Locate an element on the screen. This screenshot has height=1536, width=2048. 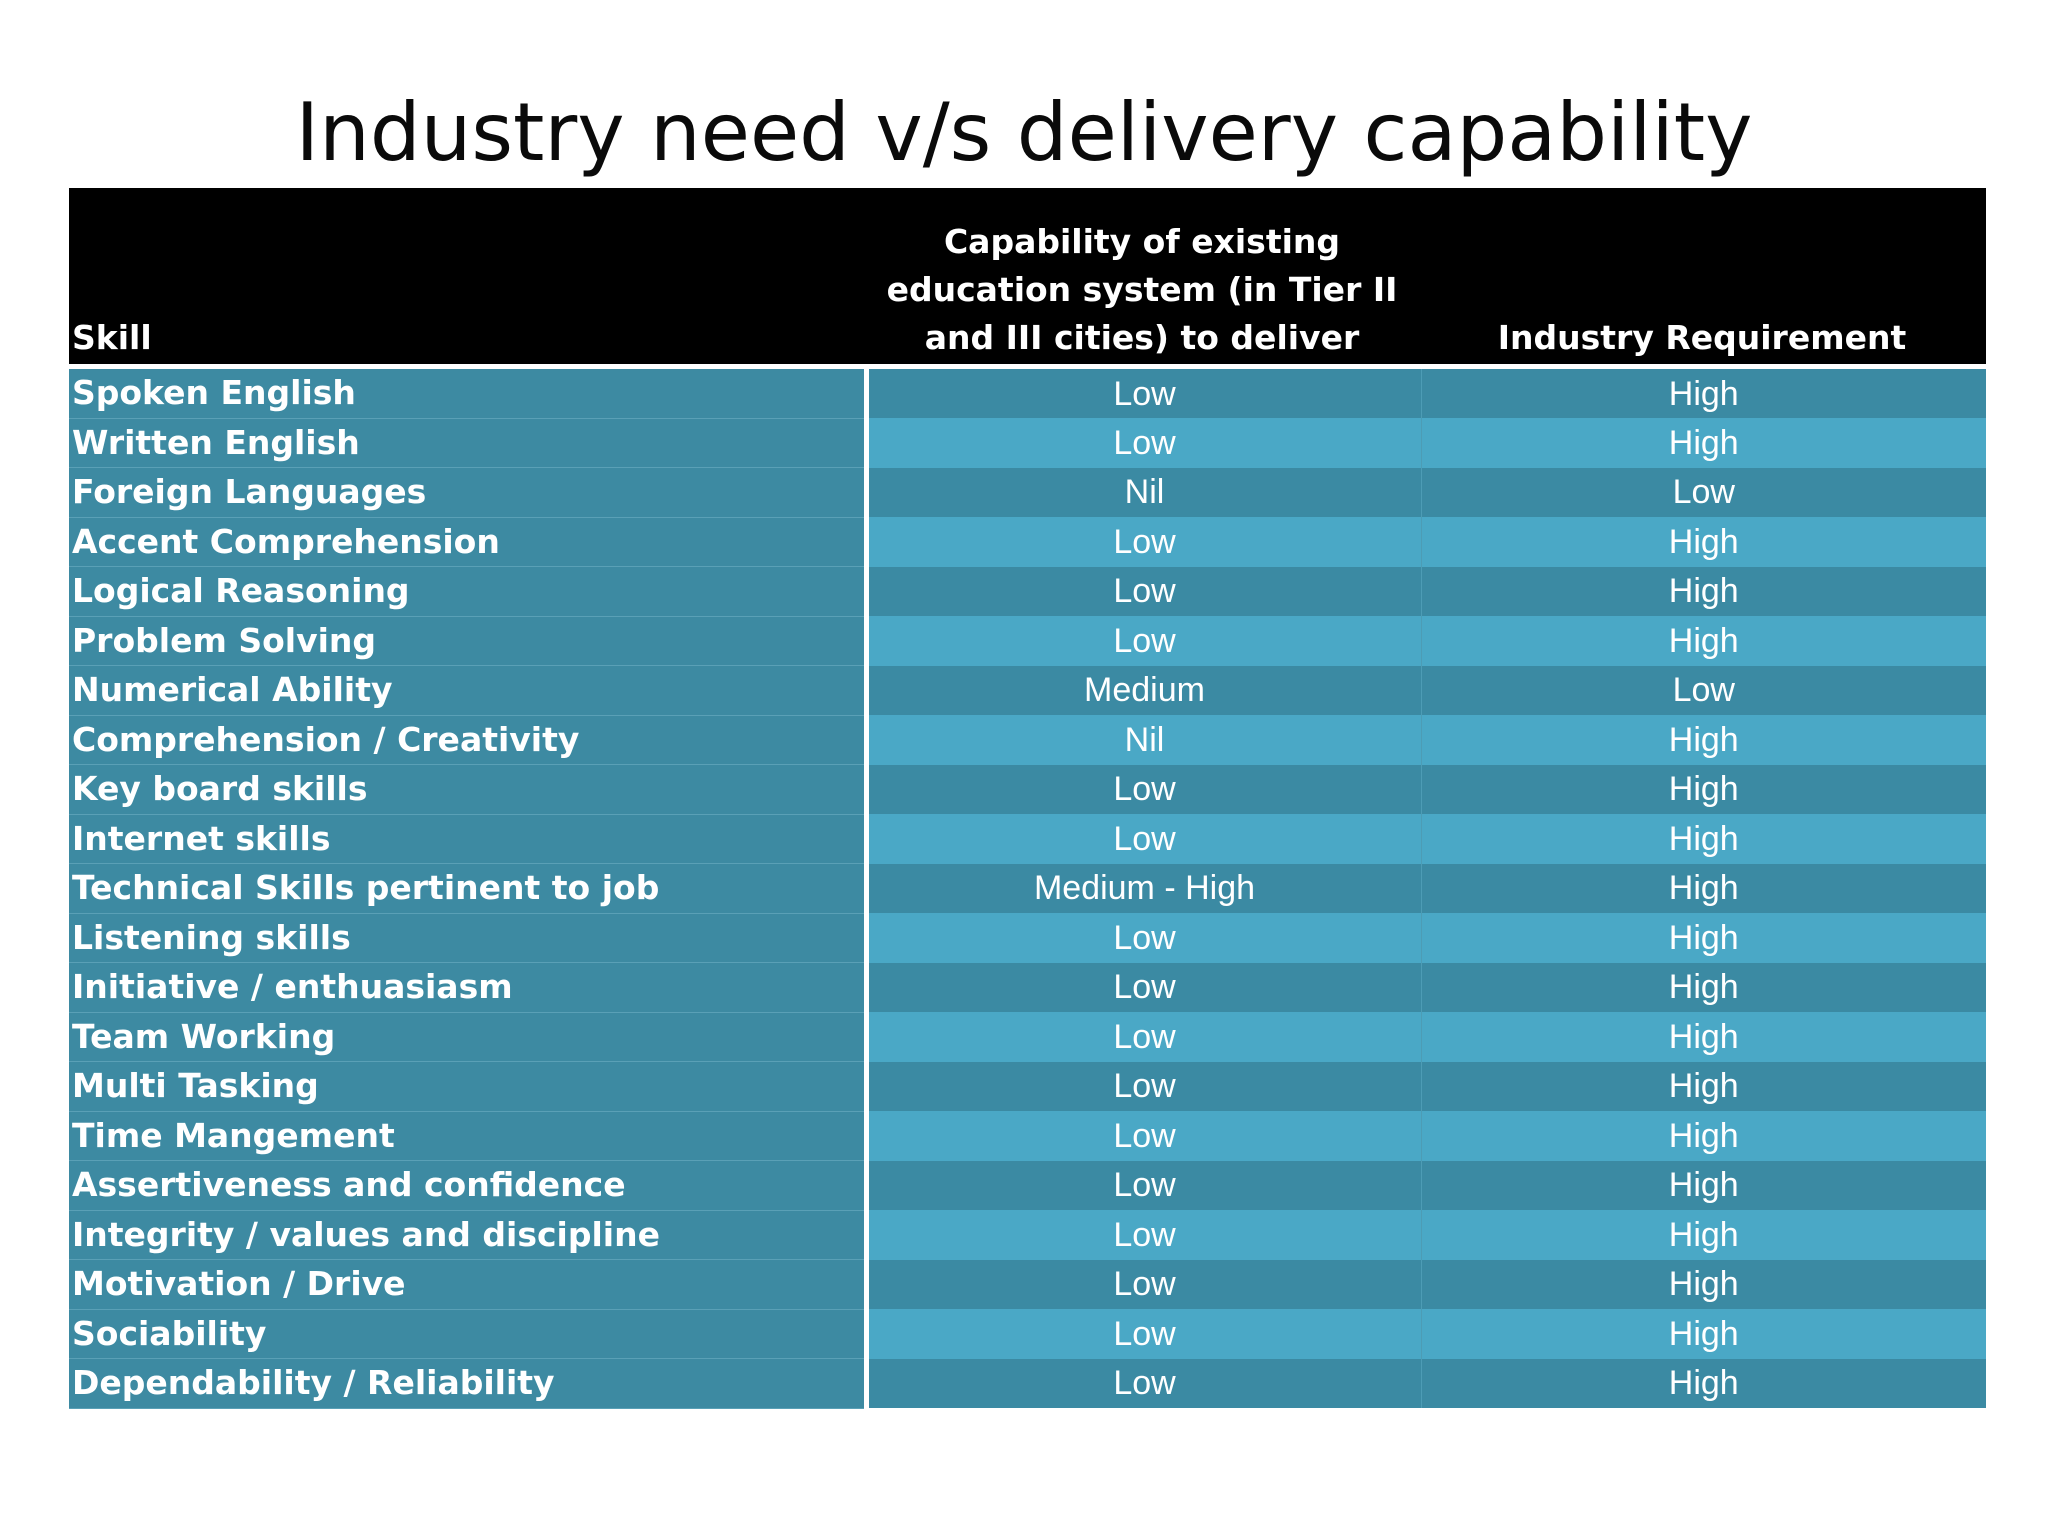
table-row: Team Working Low High is located at coordinates (1027, 1037).